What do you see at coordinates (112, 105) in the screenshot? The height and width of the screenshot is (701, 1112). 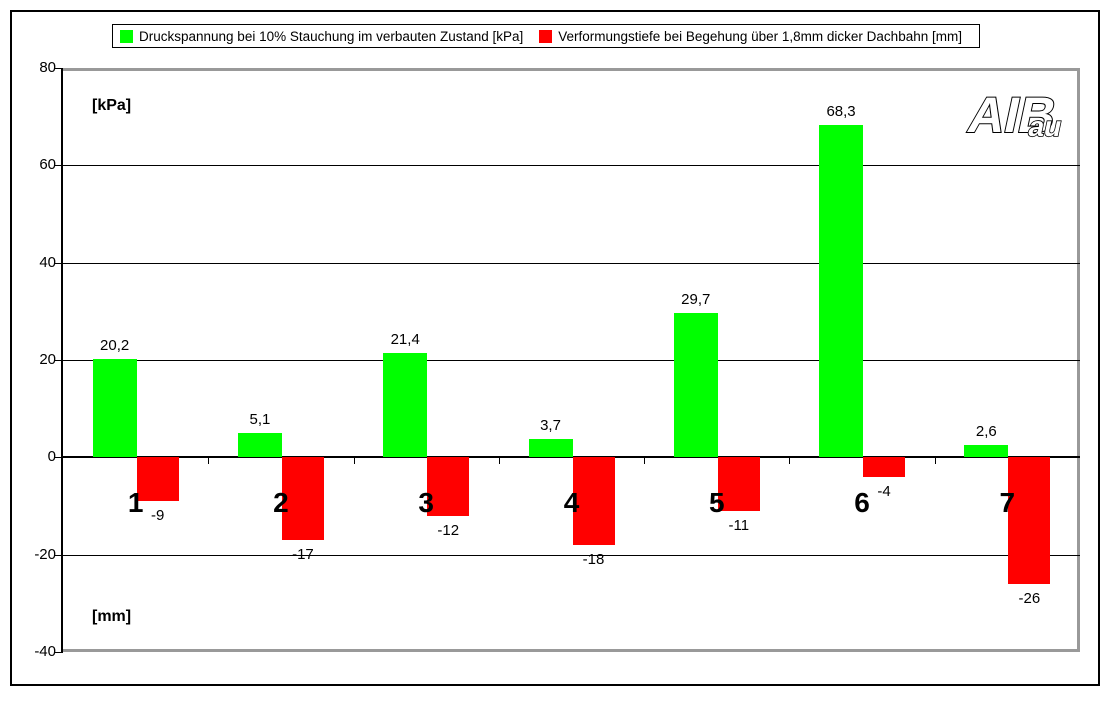 I see `y-axis-unit-top: [kPa]` at bounding box center [112, 105].